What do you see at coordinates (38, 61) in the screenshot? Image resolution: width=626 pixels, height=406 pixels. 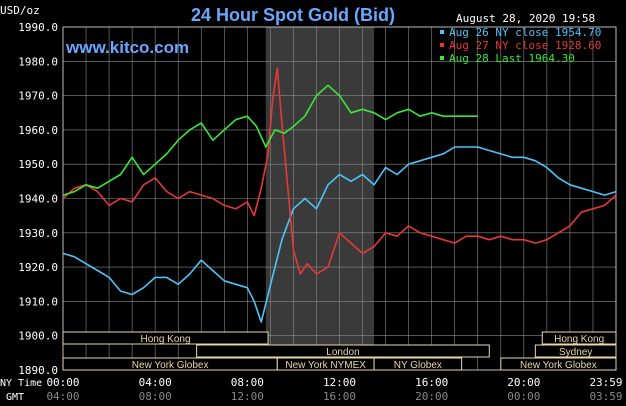 I see `y-tick-label: 1980.0` at bounding box center [38, 61].